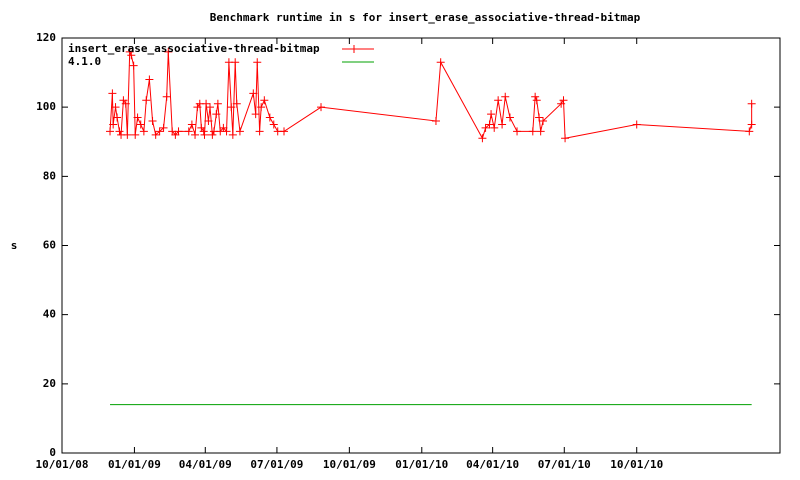  Describe the element at coordinates (492, 464) in the screenshot. I see `x-tick-label: 04/01/10` at that location.